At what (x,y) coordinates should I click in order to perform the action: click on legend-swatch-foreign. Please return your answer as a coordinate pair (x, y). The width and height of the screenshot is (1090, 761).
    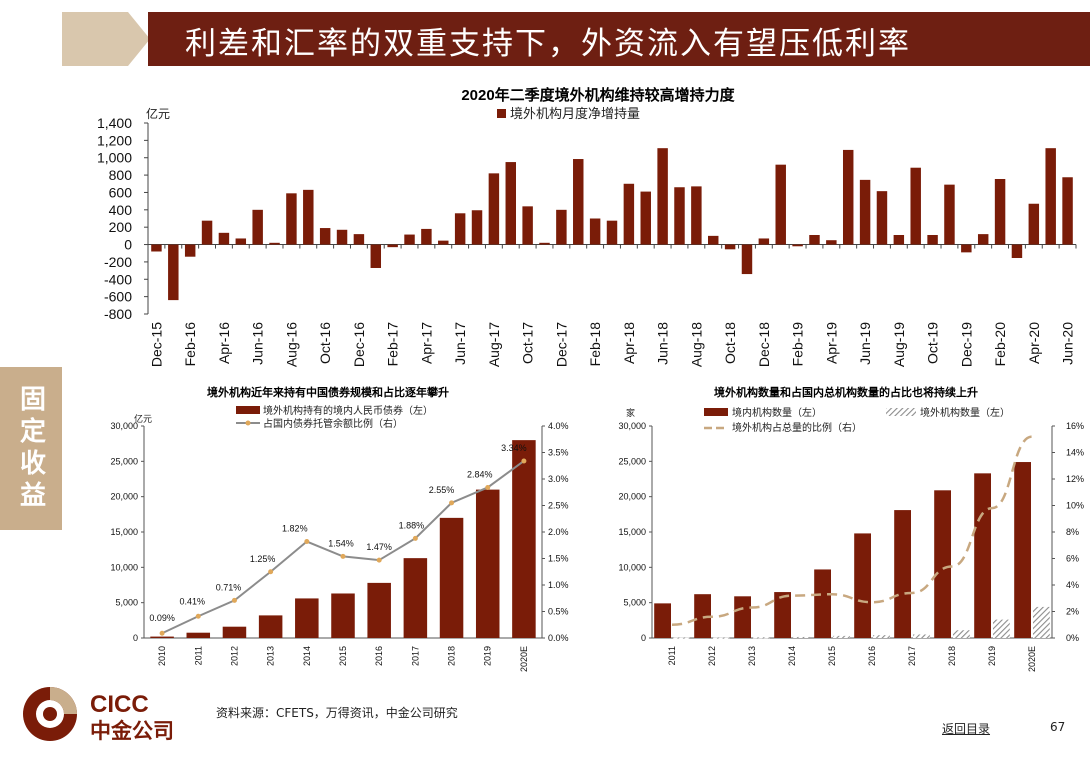
    Looking at the image, I should click on (901, 412).